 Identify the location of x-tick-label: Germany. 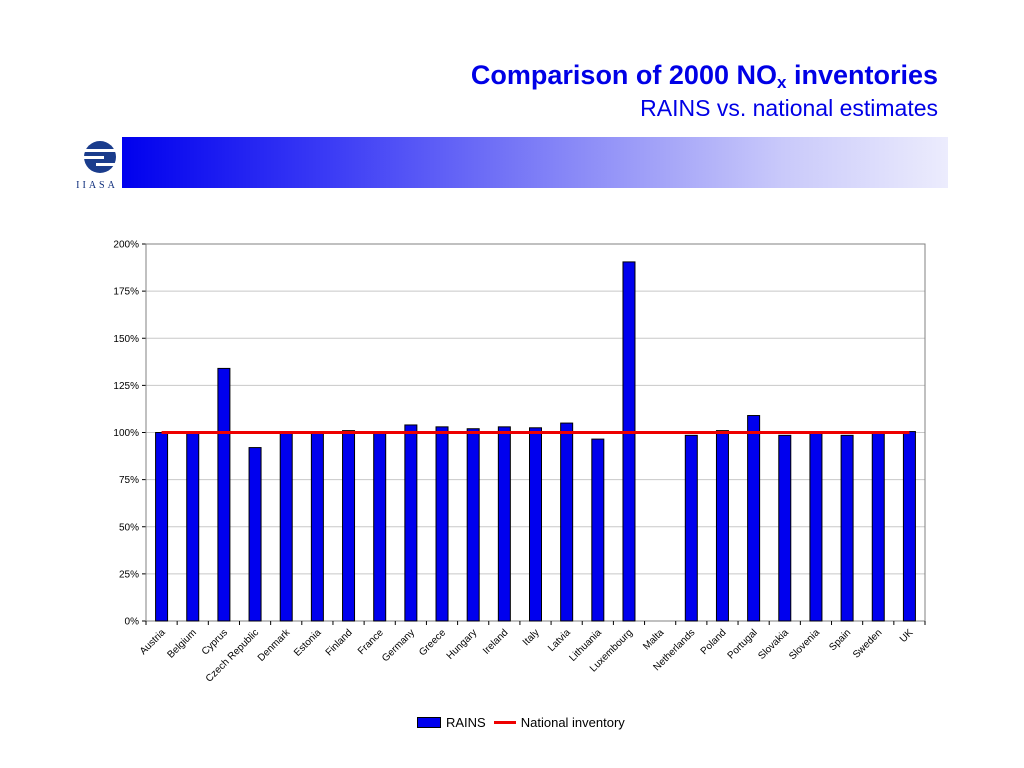
(398, 645).